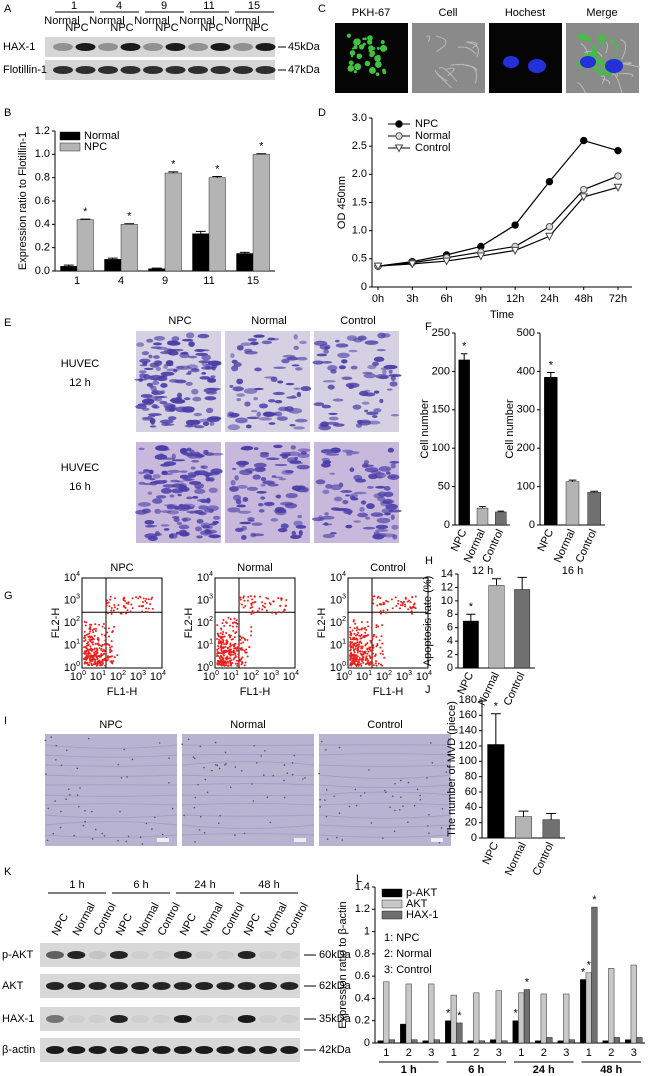 The height and width of the screenshot is (1076, 650). I want to click on column-title: Control, so click(357, 321).